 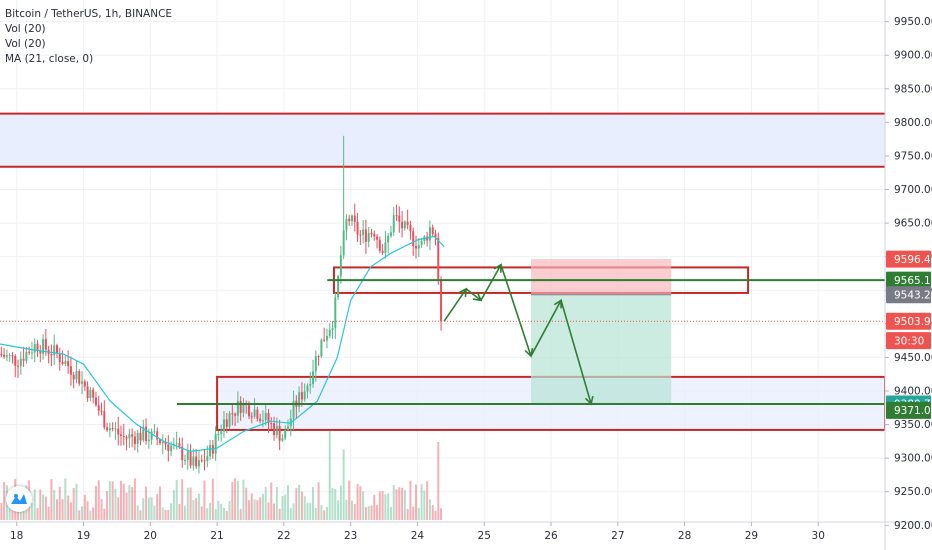 What do you see at coordinates (89, 14) in the screenshot?
I see `legend-symbol: Bitcoin / TetherUS, 1h, BINANCE` at bounding box center [89, 14].